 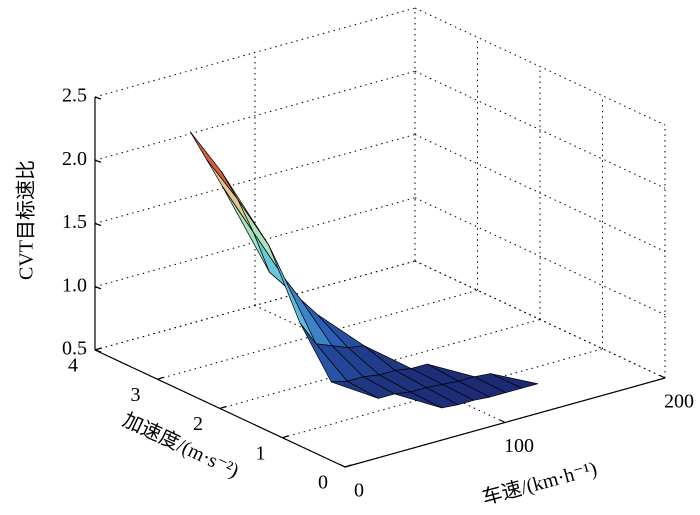 What do you see at coordinates (519, 446) in the screenshot?
I see `x-tick-label: 100` at bounding box center [519, 446].